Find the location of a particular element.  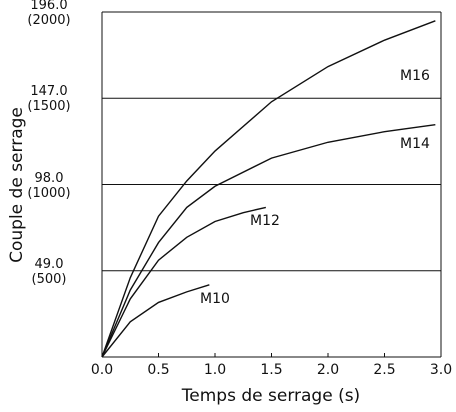

x-tick-label: 2.0 is located at coordinates (328, 370).